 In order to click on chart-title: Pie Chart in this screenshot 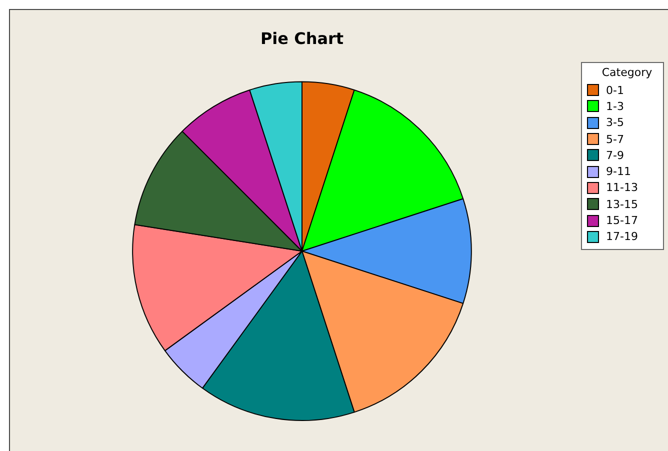, I will do `click(302, 38)`.